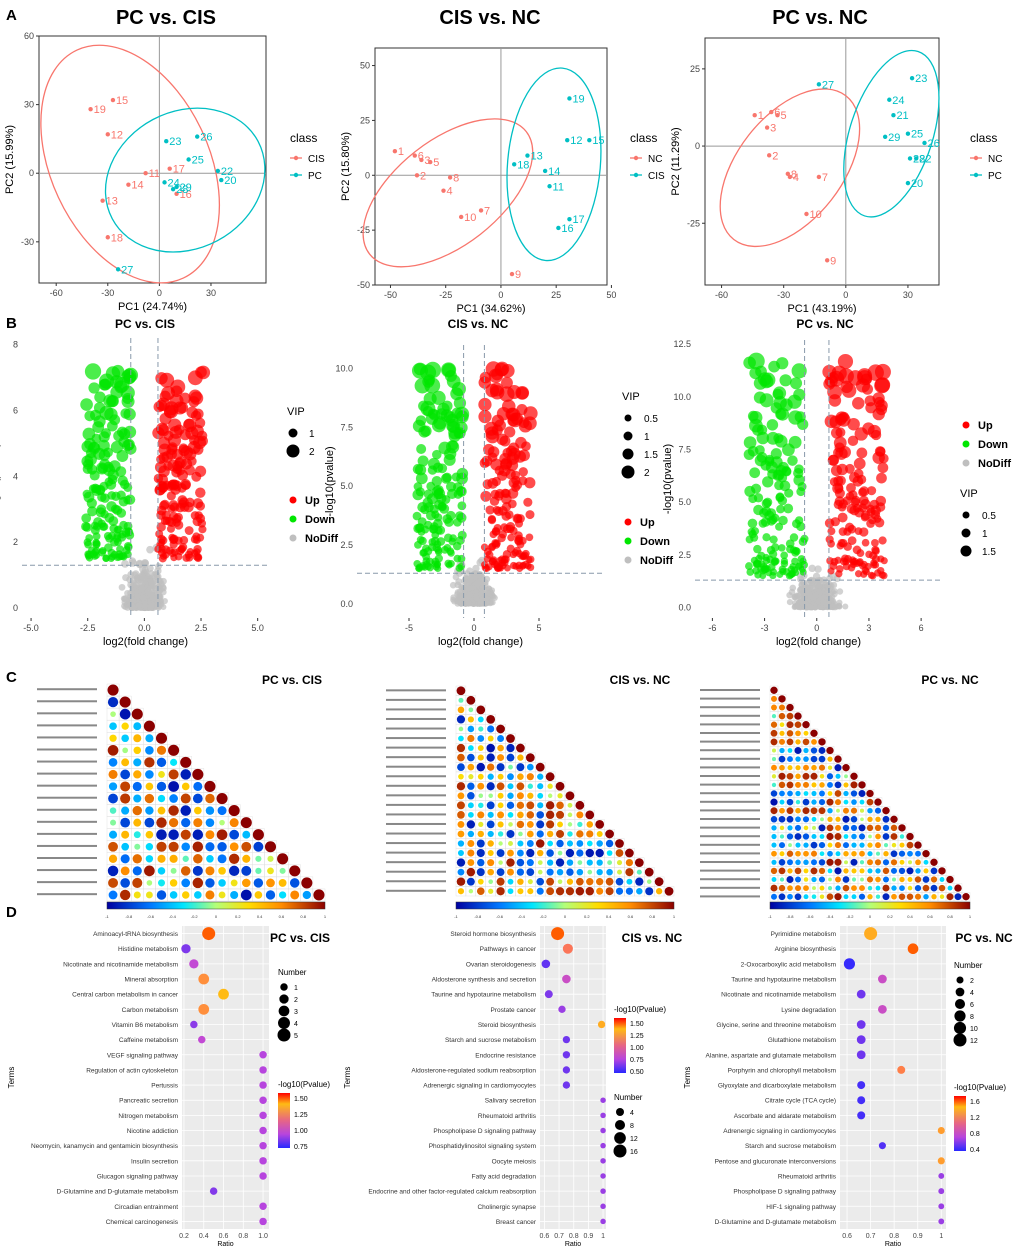  I want to click on number-legend-key, so click(620, 1112).